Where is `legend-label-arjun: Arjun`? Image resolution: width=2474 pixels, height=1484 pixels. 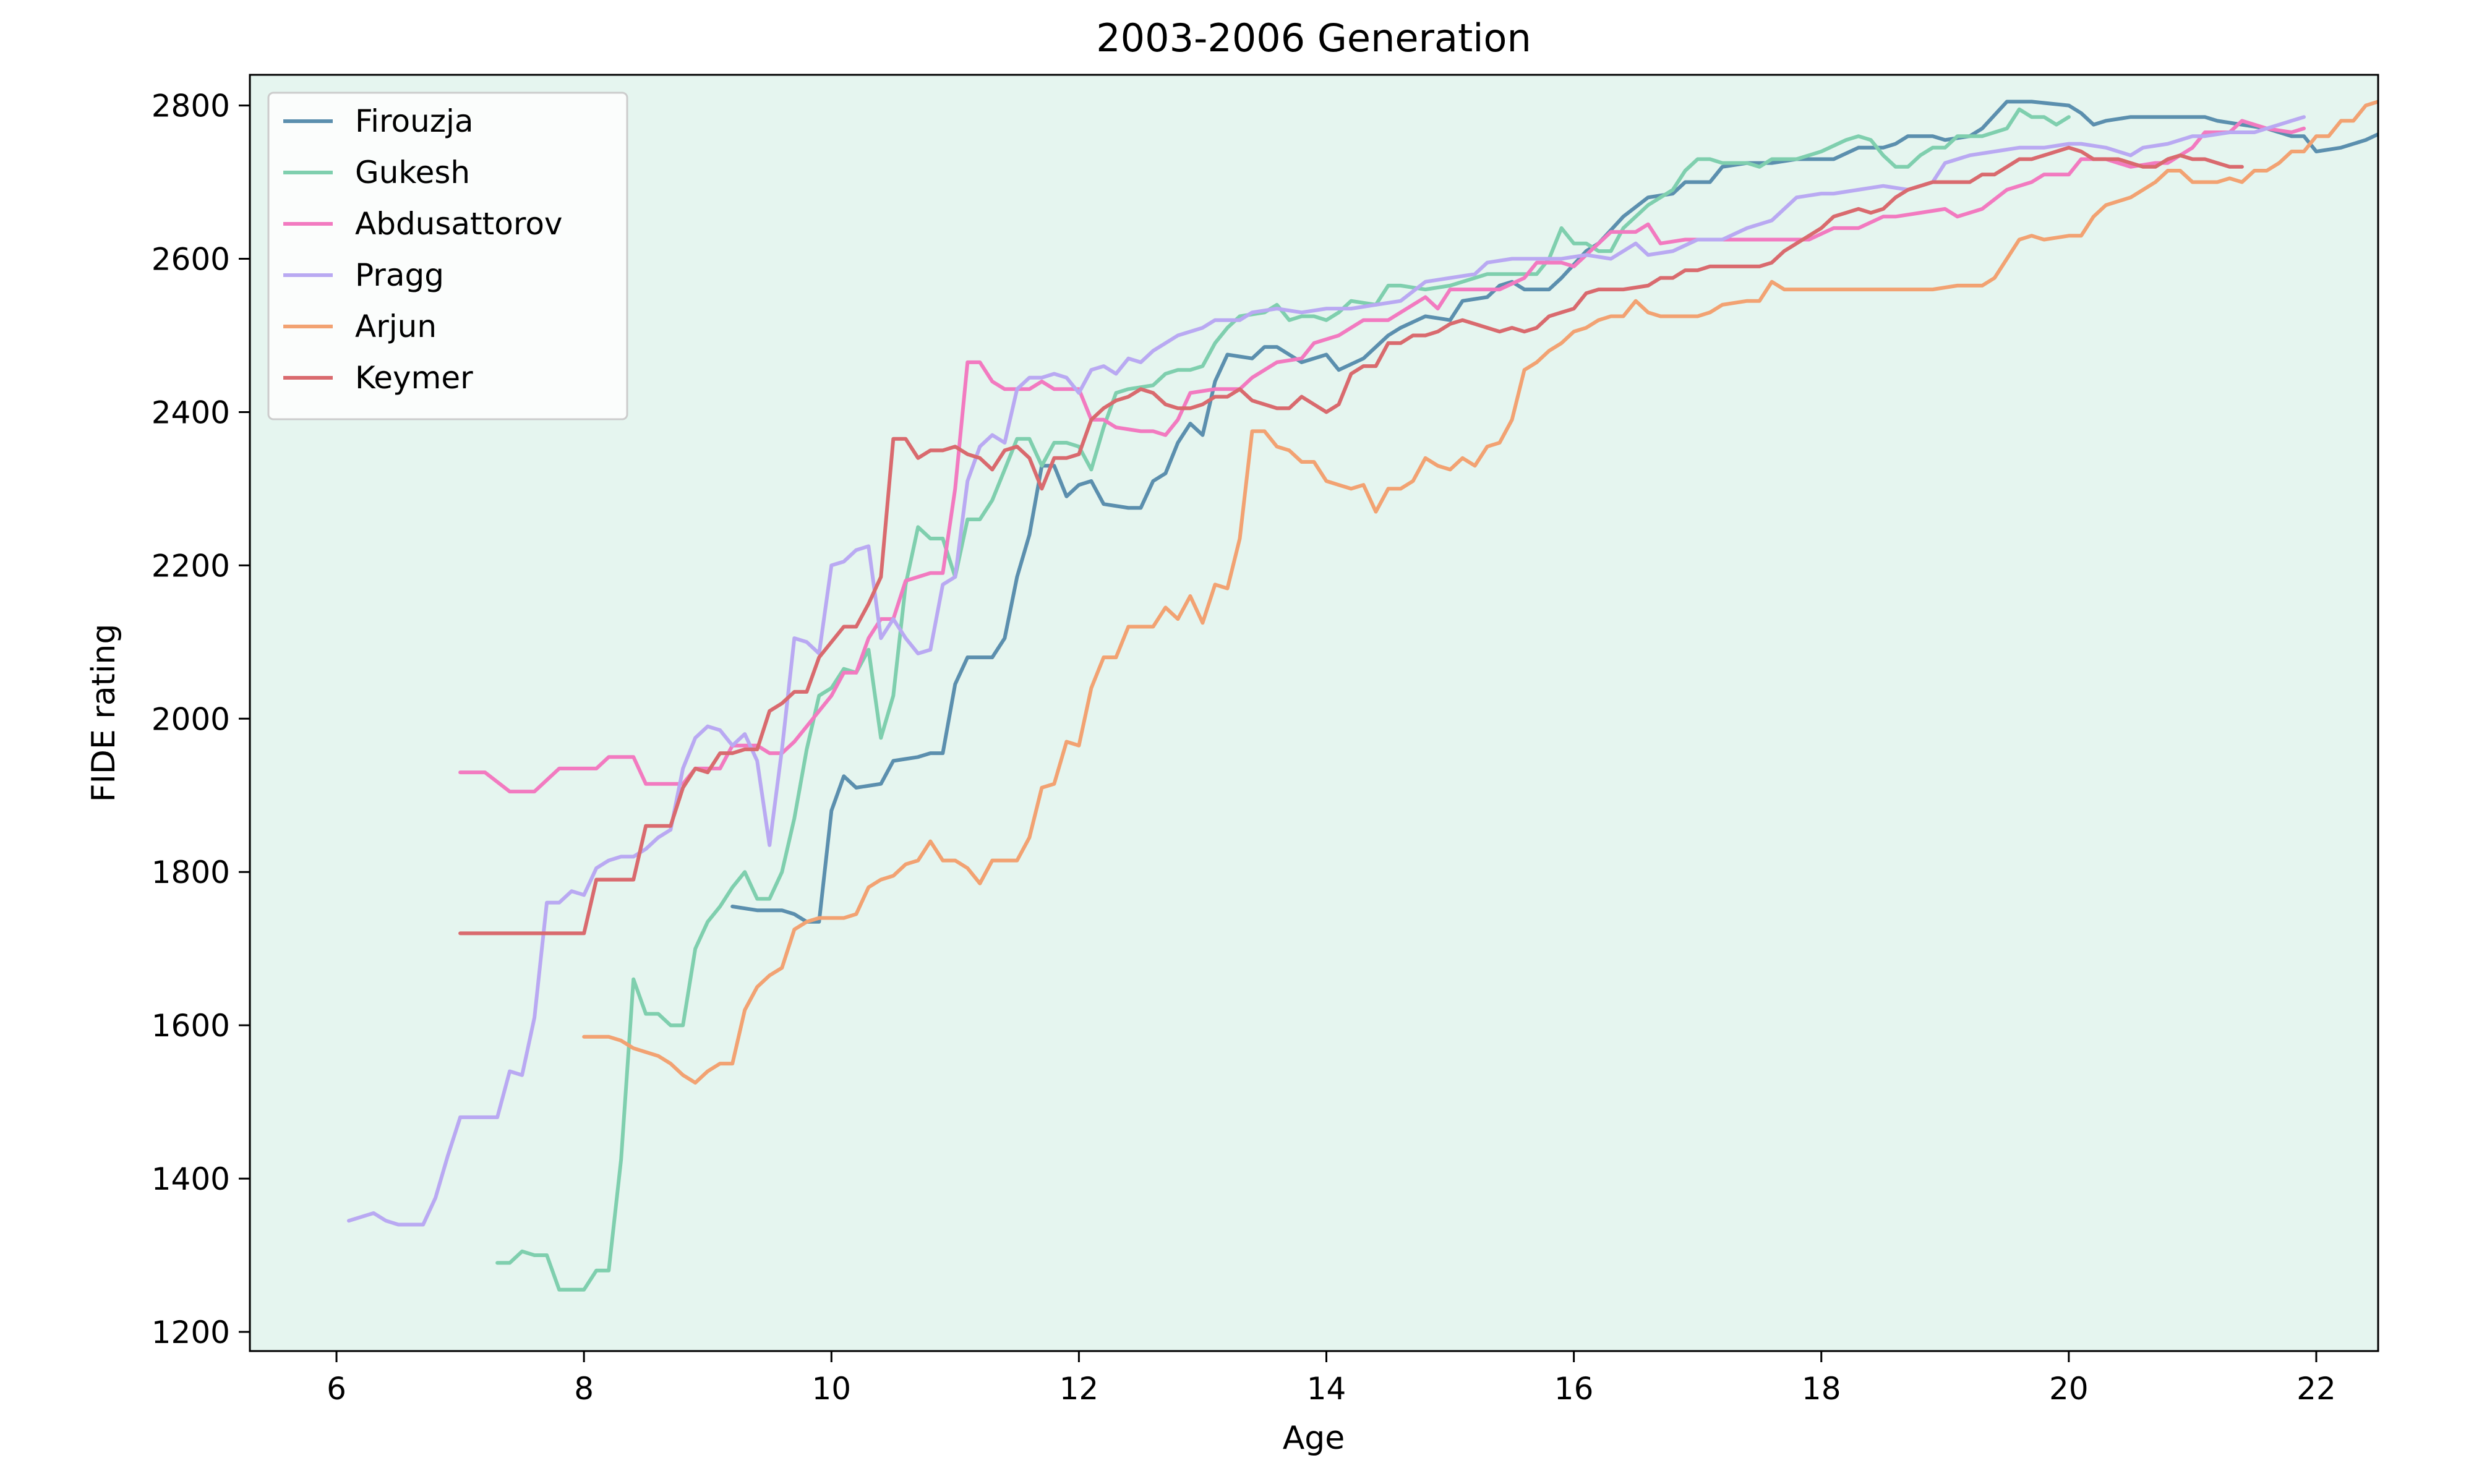
legend-label-arjun: Arjun is located at coordinates (396, 326).